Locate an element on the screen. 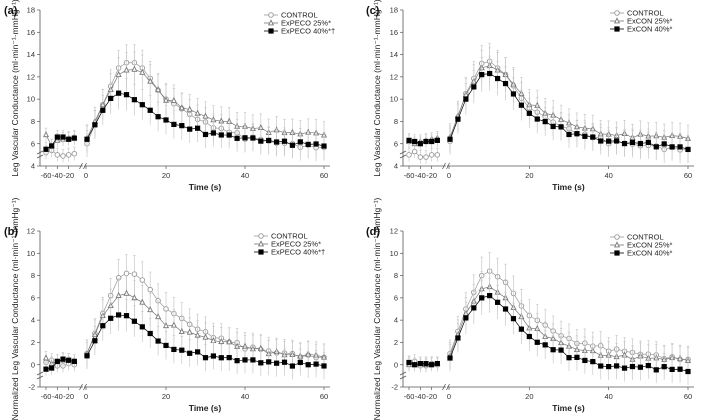 The image size is (709, 420). y-tick-label: 18 is located at coordinates (394, 10).